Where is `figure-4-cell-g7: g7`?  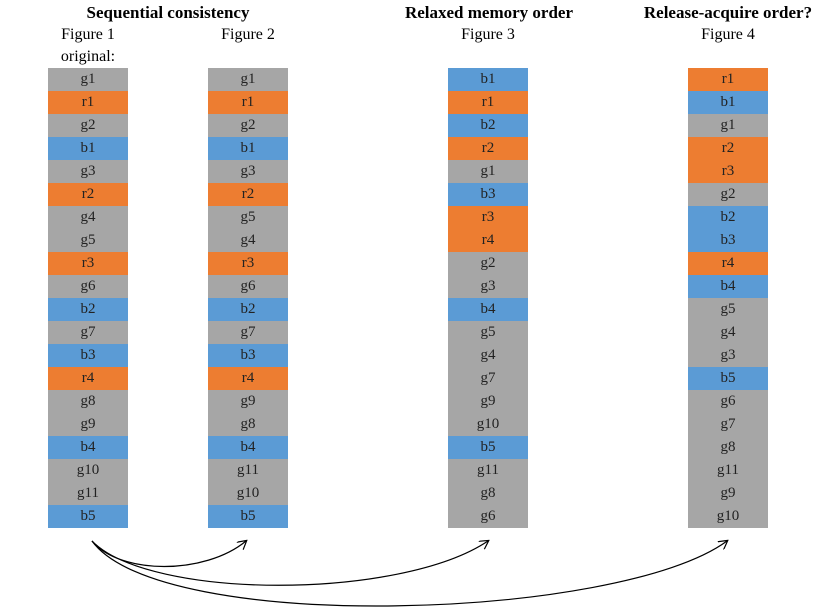
figure-4-cell-g7: g7 is located at coordinates (728, 424).